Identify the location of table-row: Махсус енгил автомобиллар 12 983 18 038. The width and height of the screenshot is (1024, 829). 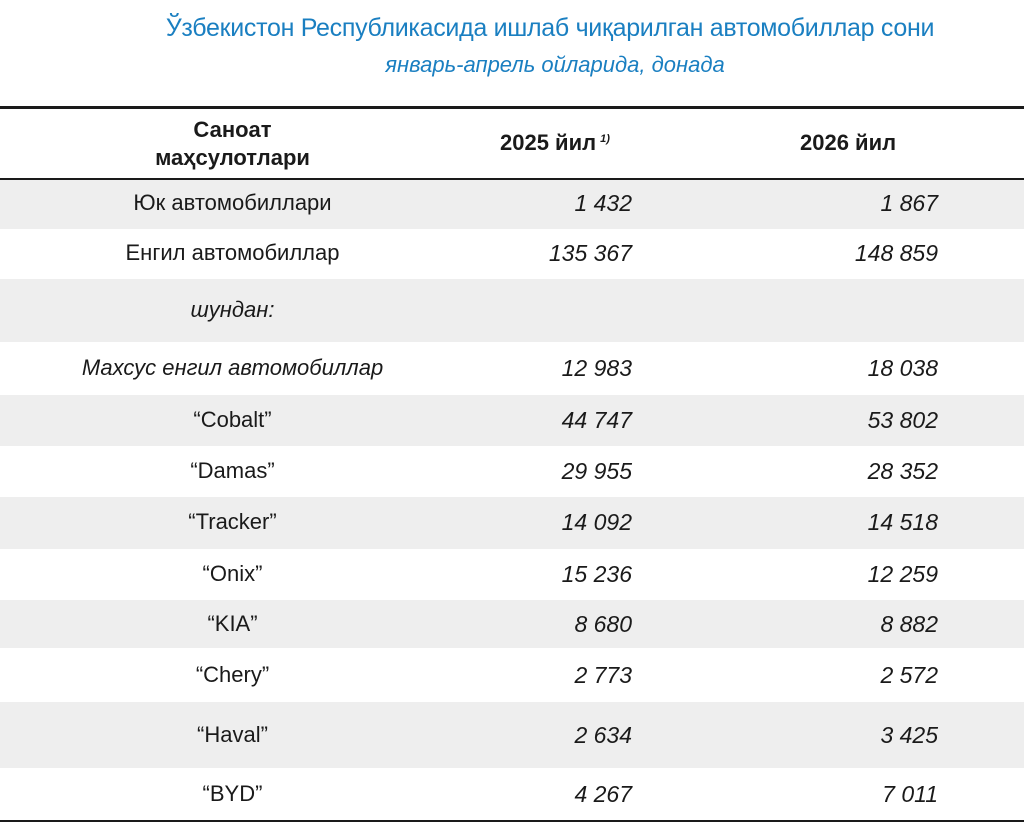
(512, 368).